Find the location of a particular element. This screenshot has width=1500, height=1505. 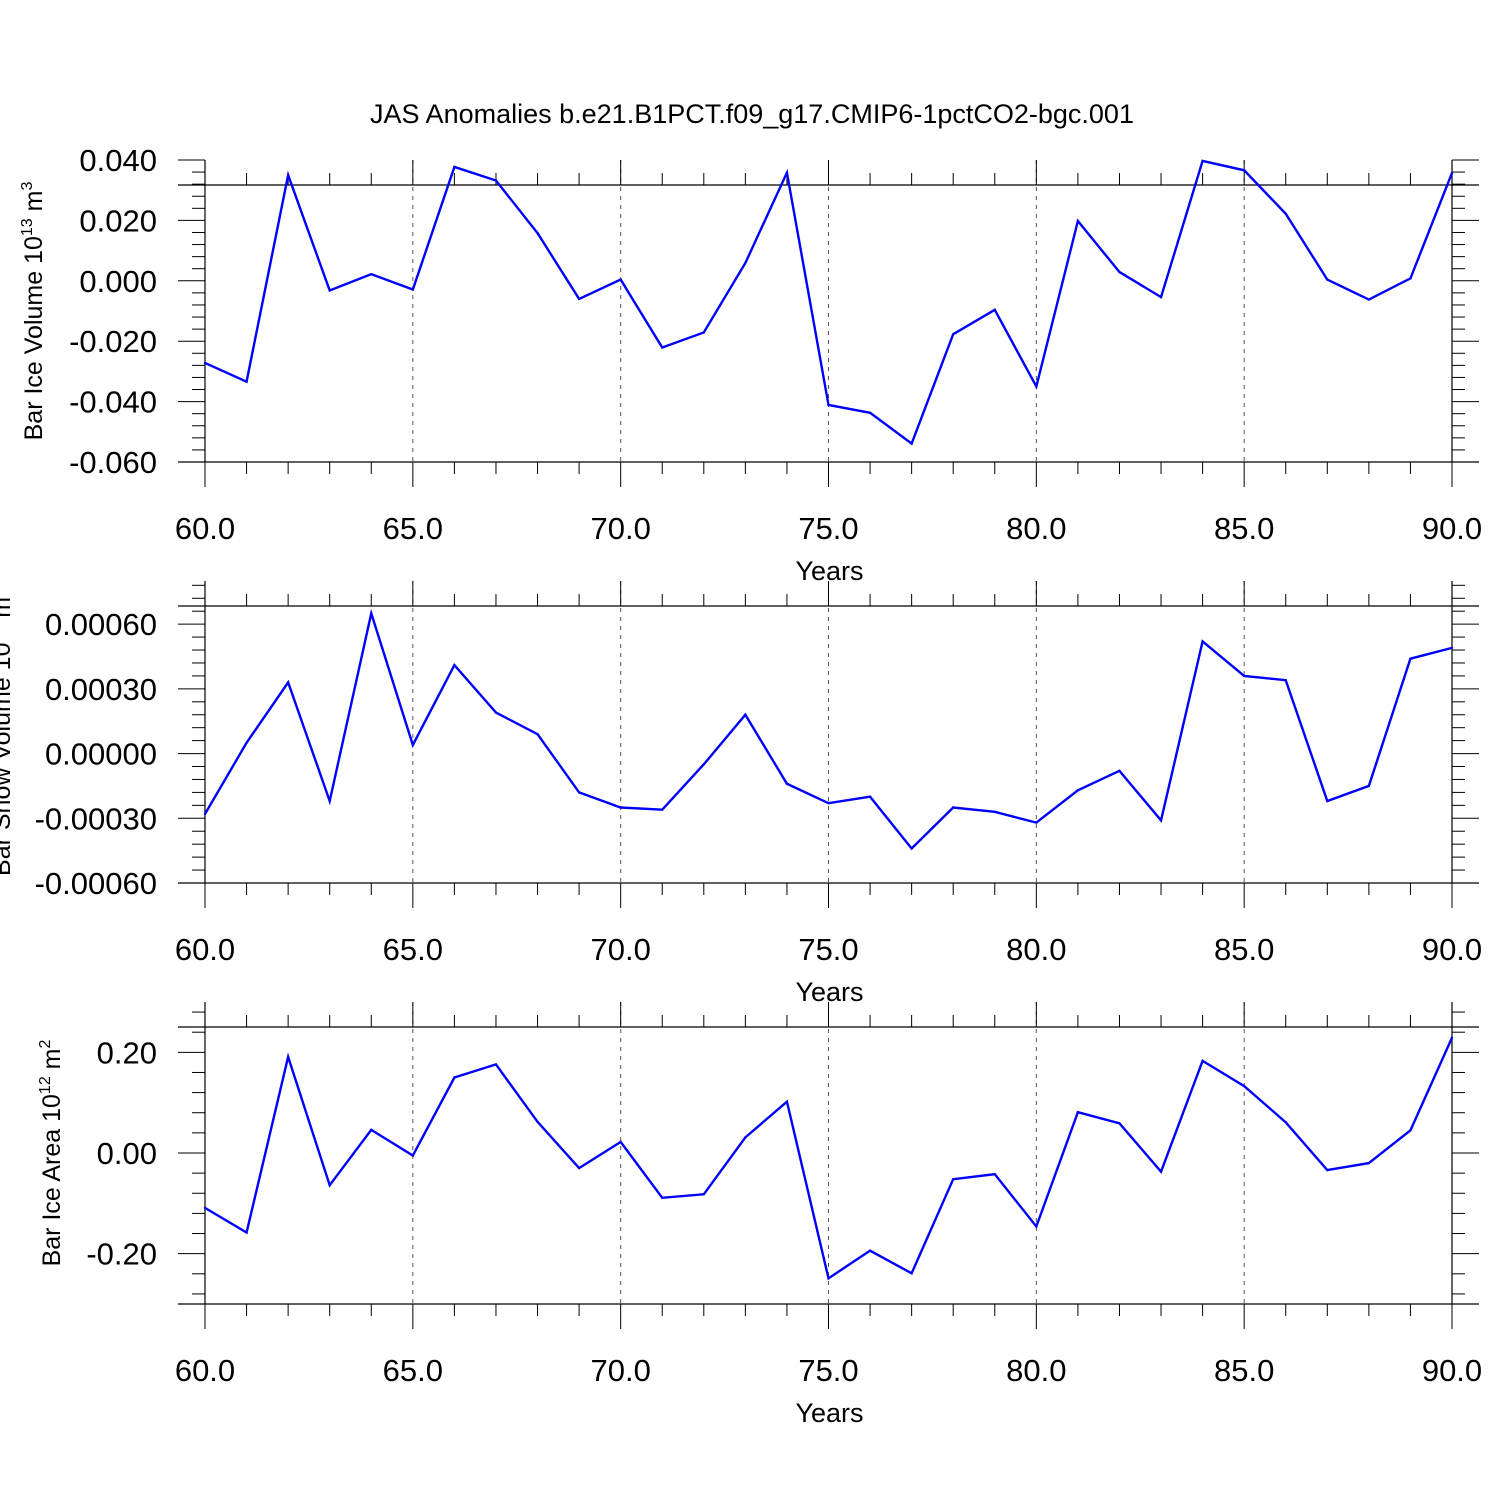

y-tick-label: -0.040 is located at coordinates (113, 402).